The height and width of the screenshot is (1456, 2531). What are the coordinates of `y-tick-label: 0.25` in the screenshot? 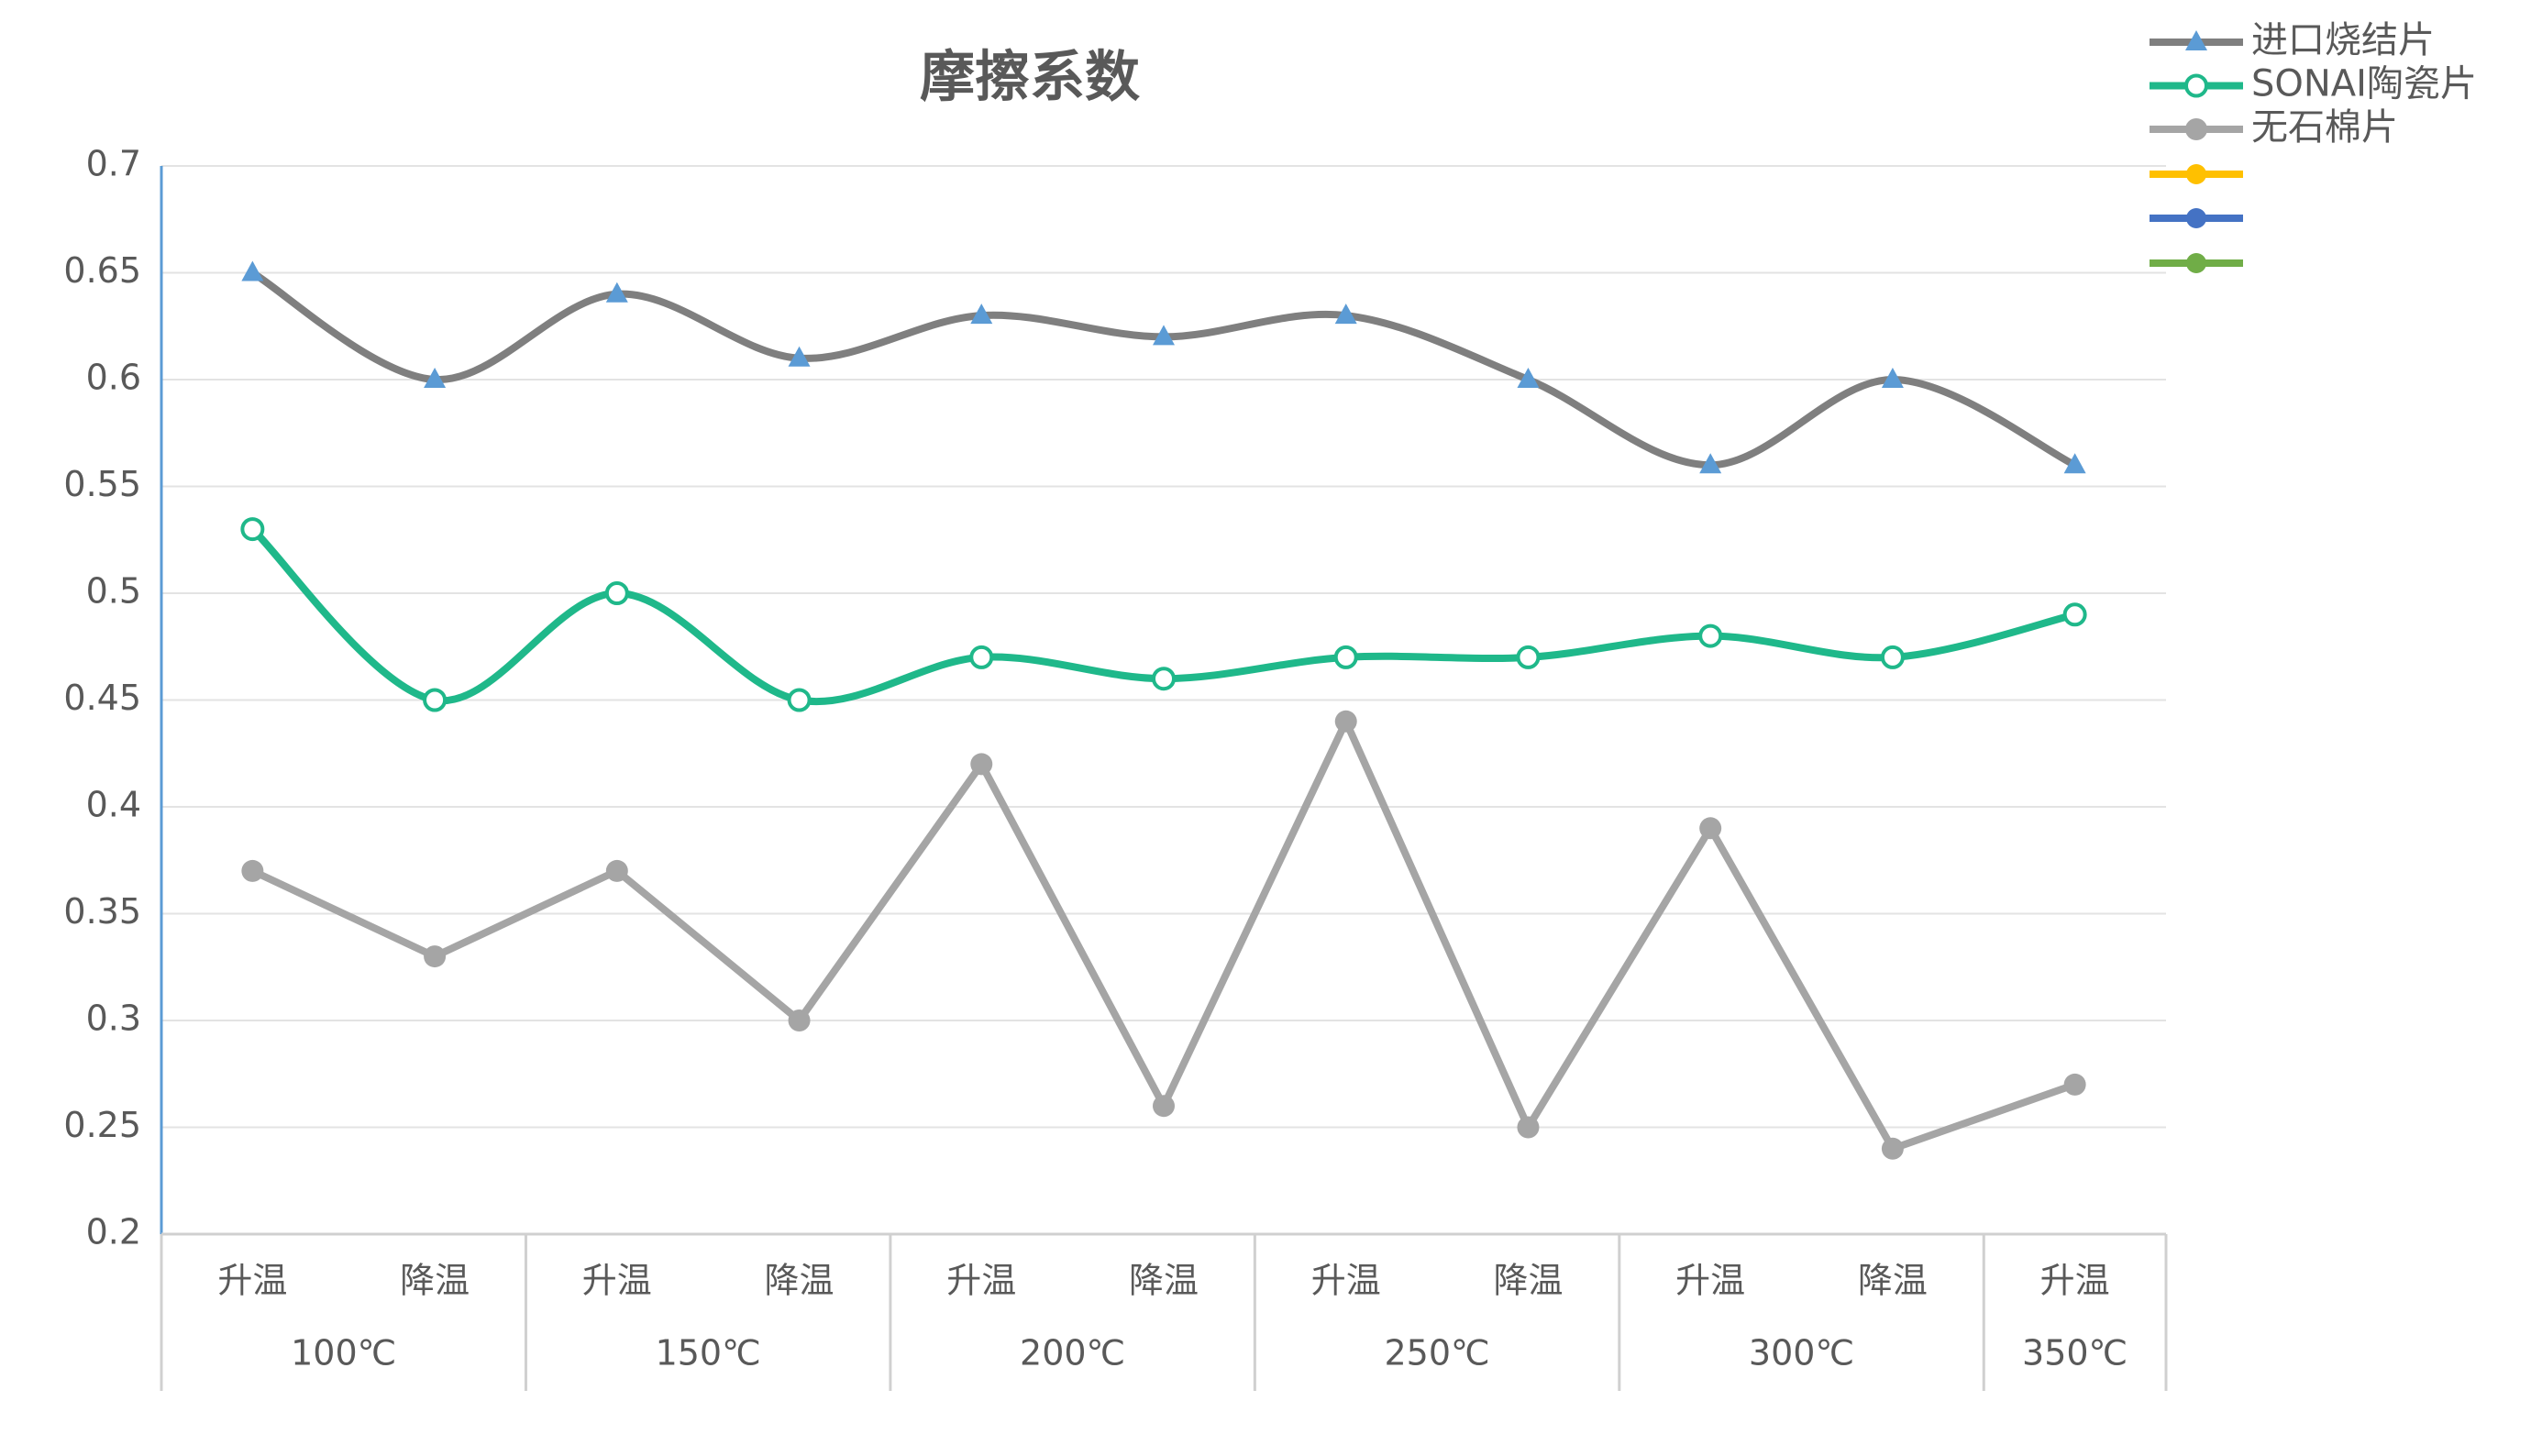 It's located at (102, 1125).